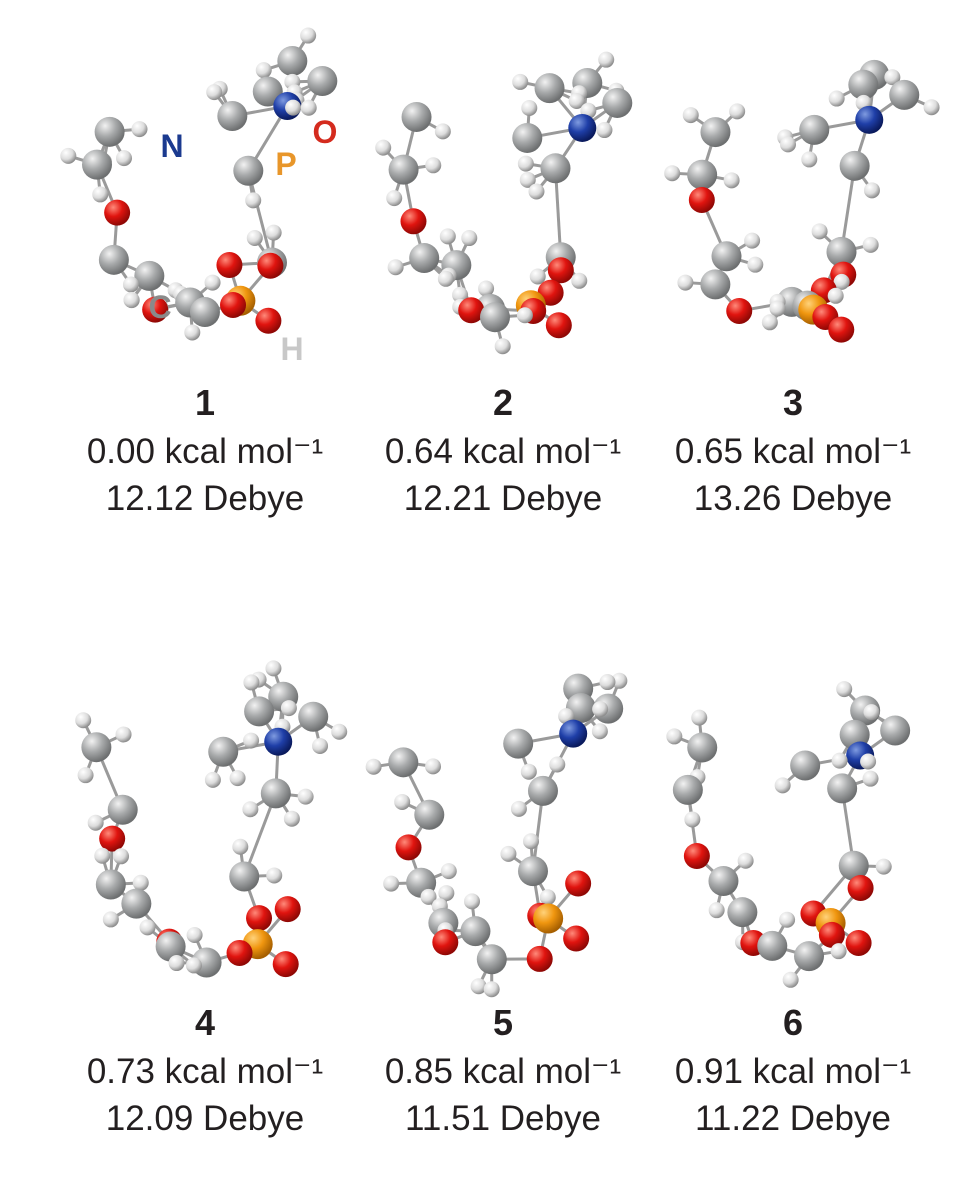  What do you see at coordinates (503, 498) in the screenshot?
I see `dipole-moment: 12.21 Debye` at bounding box center [503, 498].